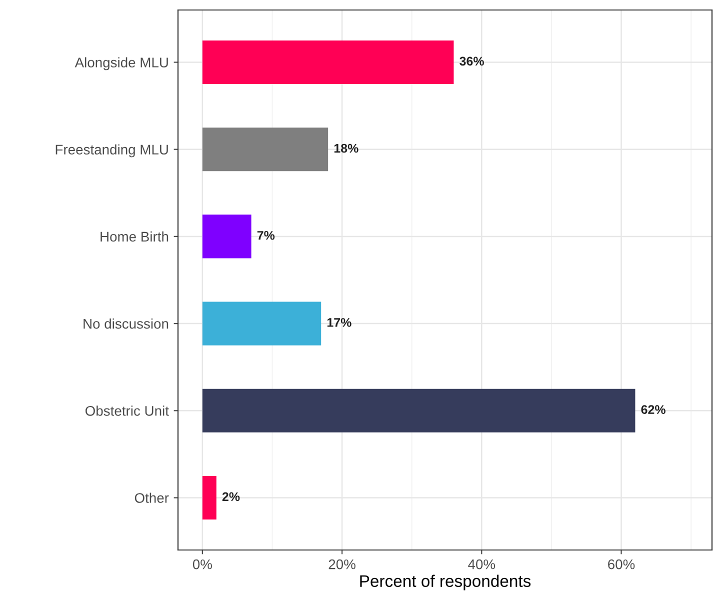 The width and height of the screenshot is (715, 610). What do you see at coordinates (339, 322) in the screenshot?
I see `data-label: 17%` at bounding box center [339, 322].